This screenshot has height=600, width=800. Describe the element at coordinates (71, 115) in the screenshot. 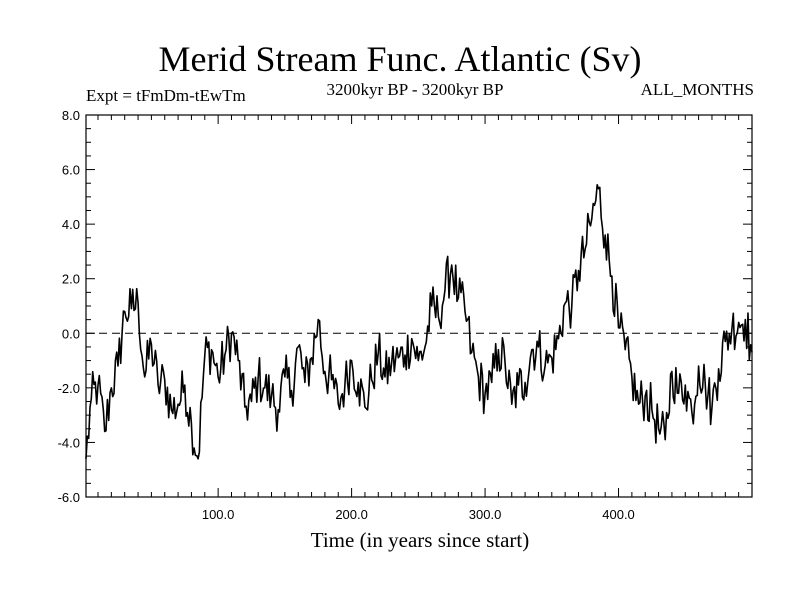

I see `y-tick-label: 8.0` at that location.